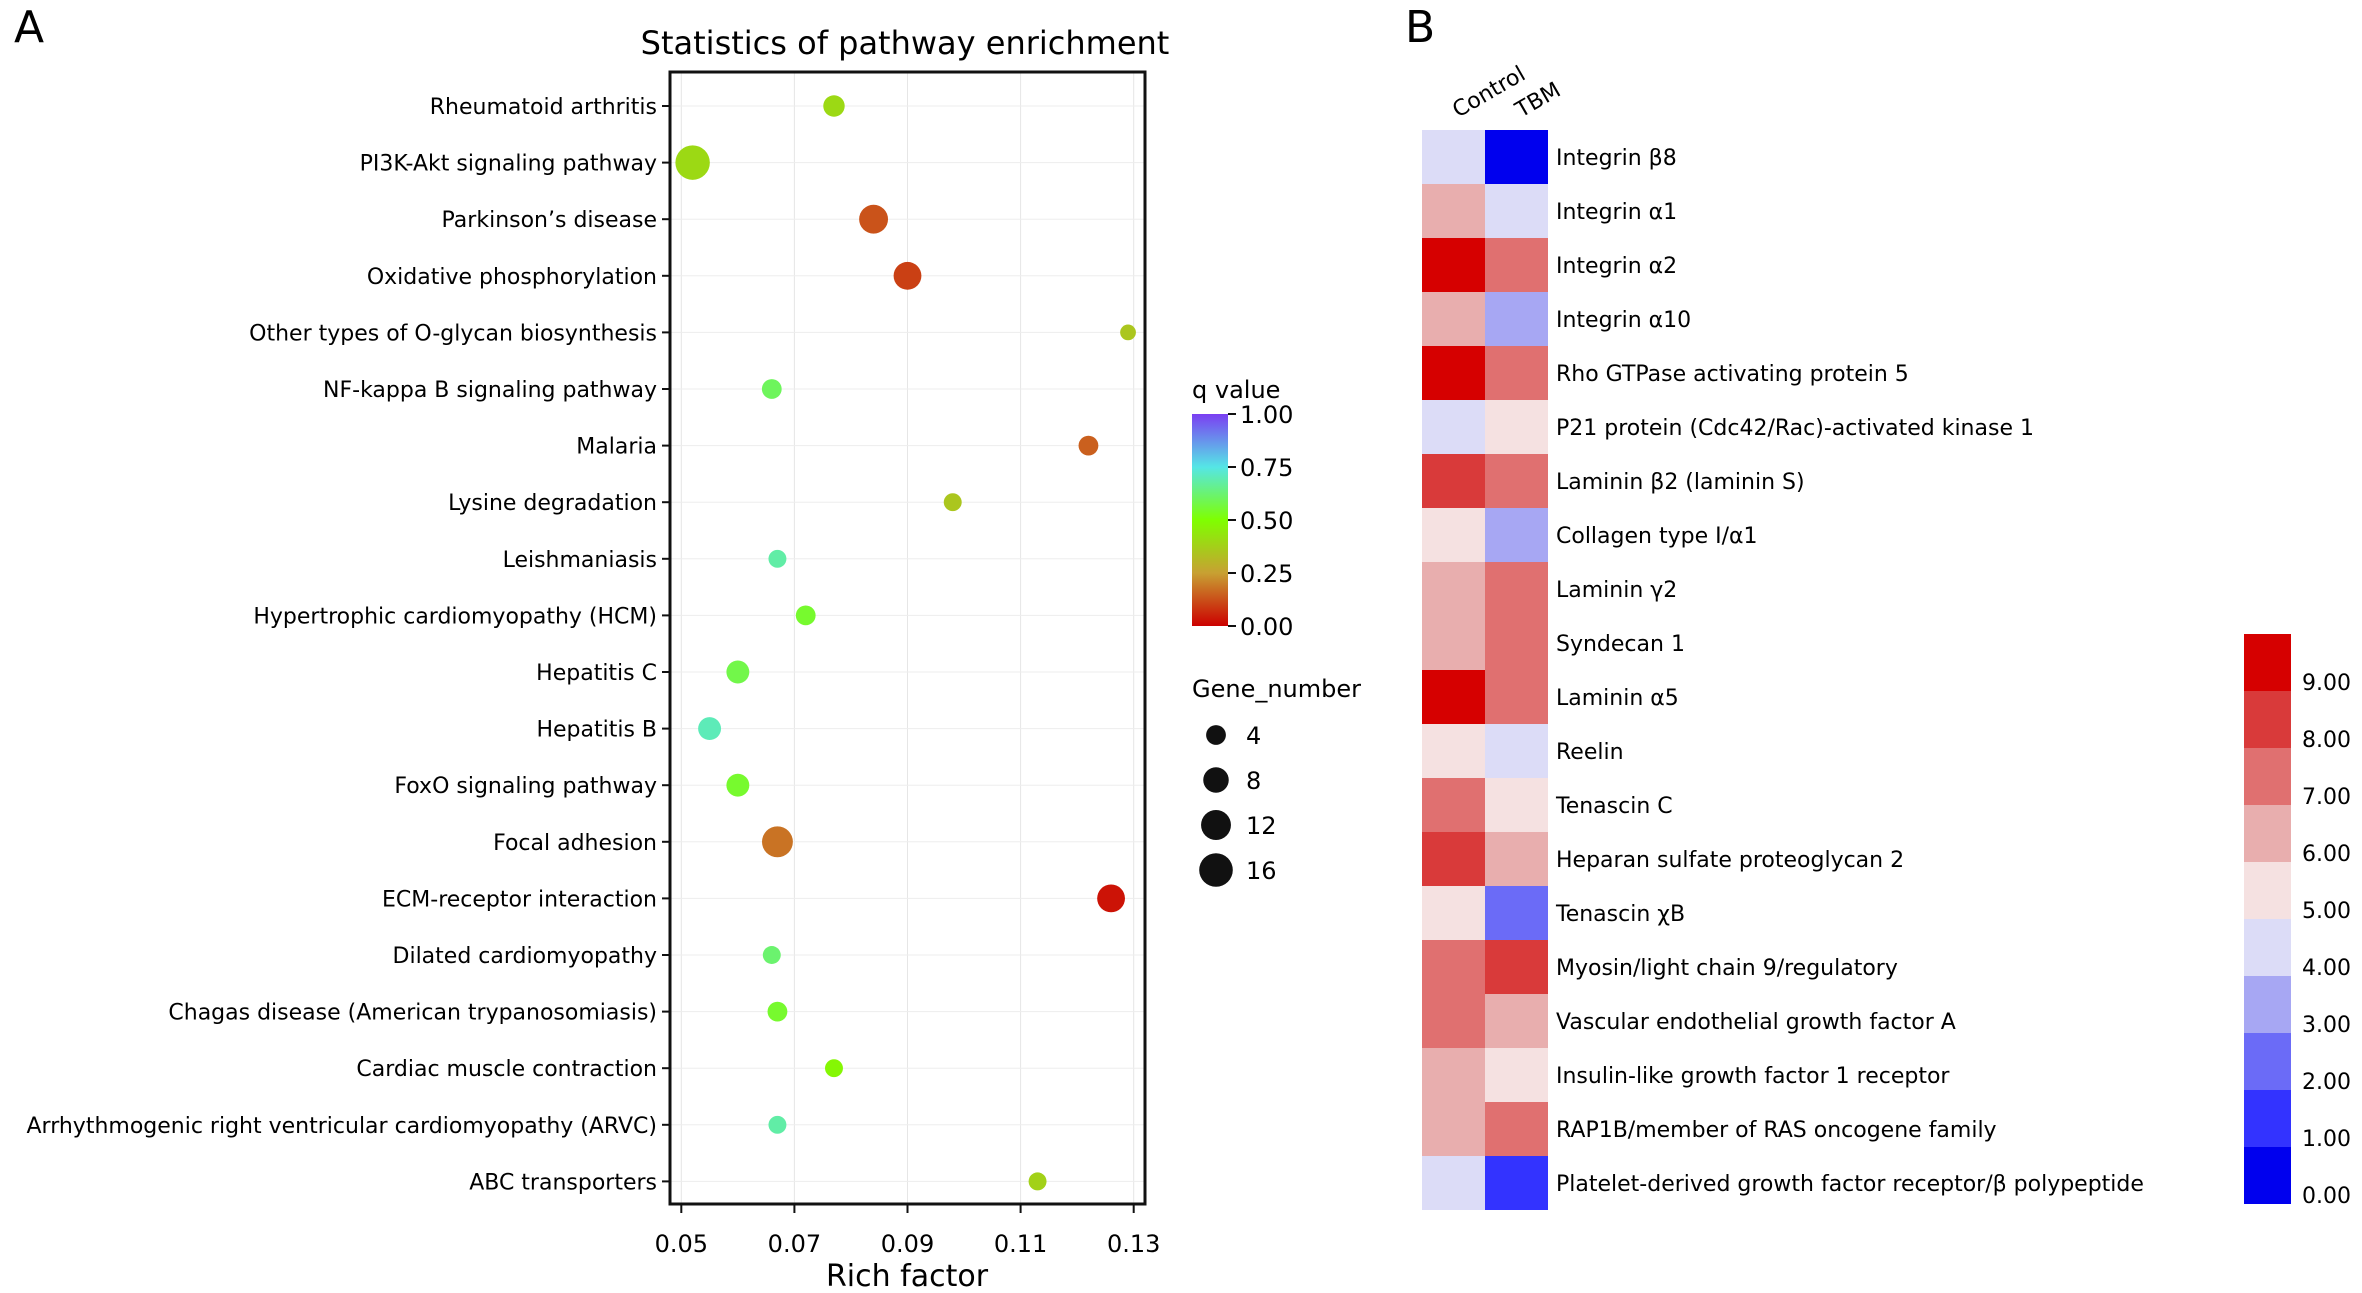 This screenshot has width=2362, height=1293. I want to click on gene-number-legend-label: 16, so click(1261, 871).